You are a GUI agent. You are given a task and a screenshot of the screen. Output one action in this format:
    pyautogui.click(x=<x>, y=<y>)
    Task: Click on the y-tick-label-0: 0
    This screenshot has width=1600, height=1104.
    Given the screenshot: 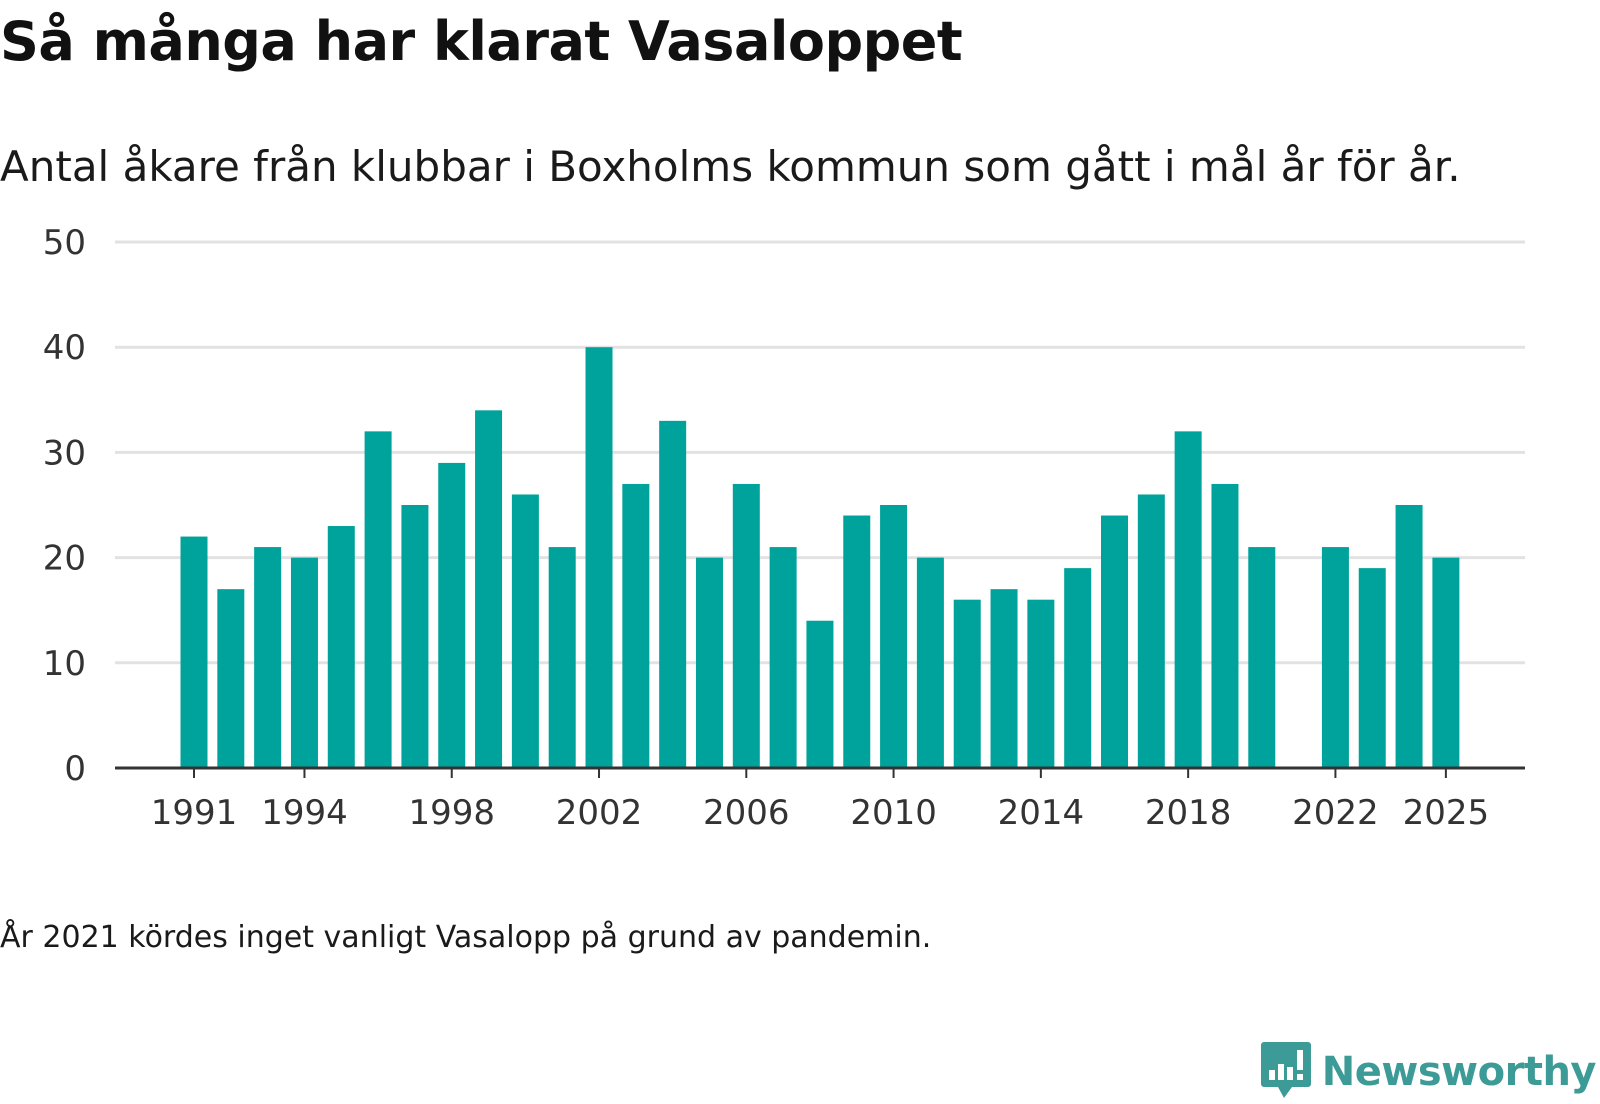 What is the action you would take?
    pyautogui.click(x=75, y=769)
    